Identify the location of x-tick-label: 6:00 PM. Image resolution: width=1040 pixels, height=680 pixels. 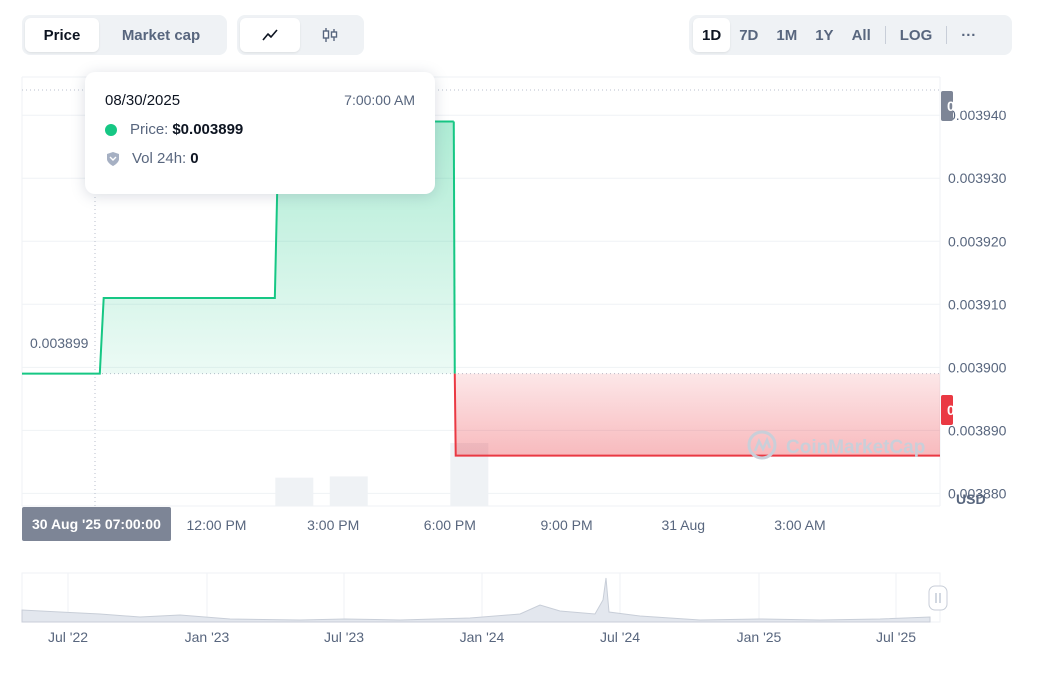
(450, 525).